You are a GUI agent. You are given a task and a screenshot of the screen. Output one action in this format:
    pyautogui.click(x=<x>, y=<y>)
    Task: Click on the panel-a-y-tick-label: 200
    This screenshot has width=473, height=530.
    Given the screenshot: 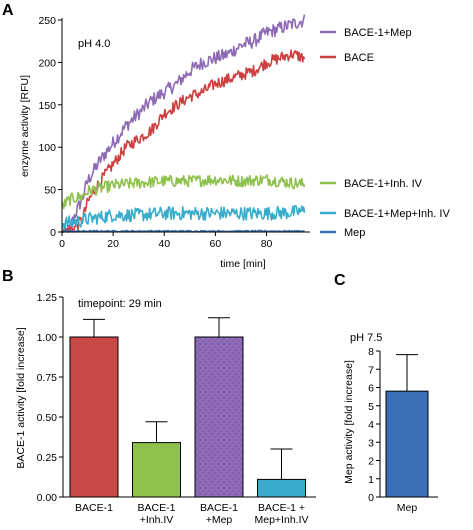 What is the action you would take?
    pyautogui.click(x=47, y=63)
    